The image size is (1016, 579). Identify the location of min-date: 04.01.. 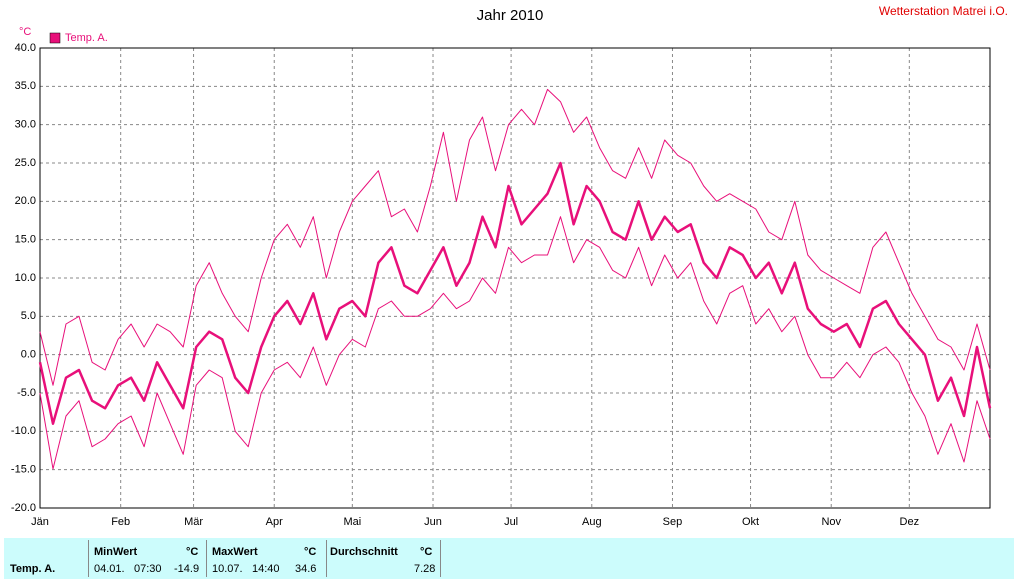
(109, 569).